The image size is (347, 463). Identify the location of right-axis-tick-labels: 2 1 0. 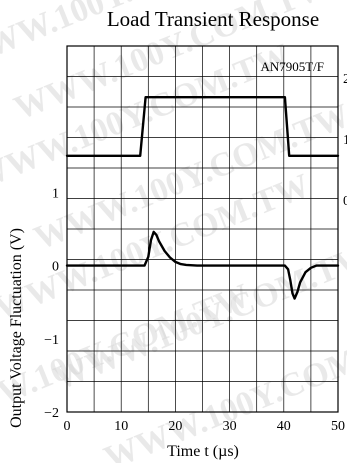
(345, 140).